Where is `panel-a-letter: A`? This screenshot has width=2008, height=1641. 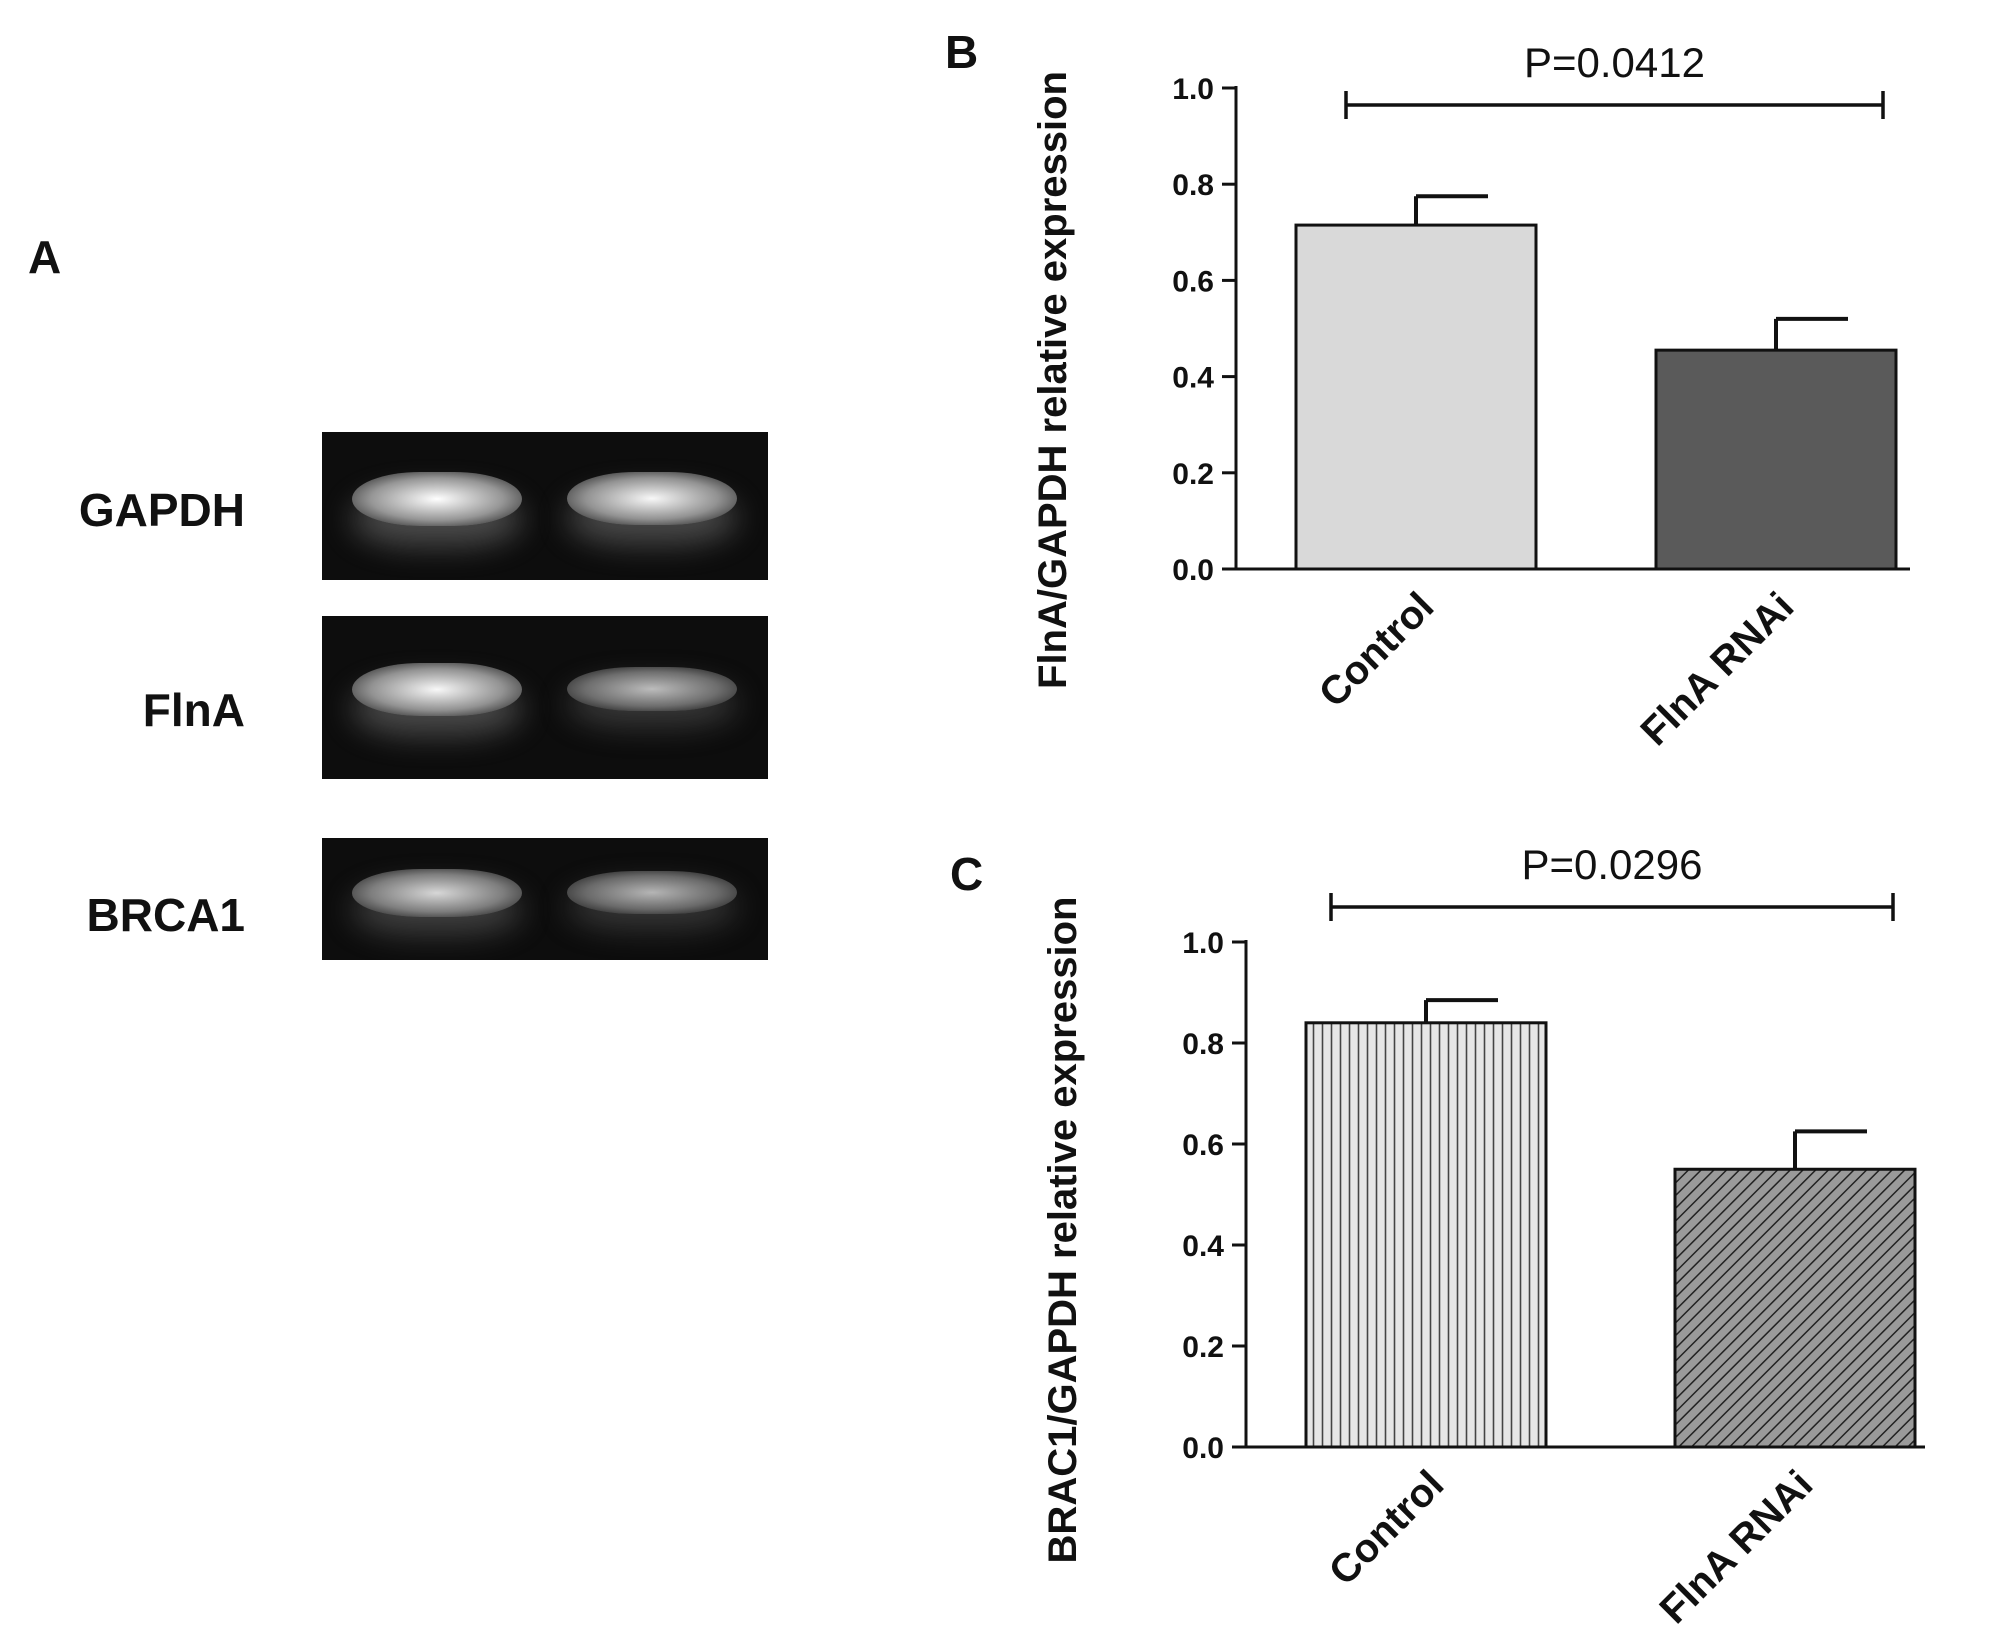 panel-a-letter: A is located at coordinates (45, 257).